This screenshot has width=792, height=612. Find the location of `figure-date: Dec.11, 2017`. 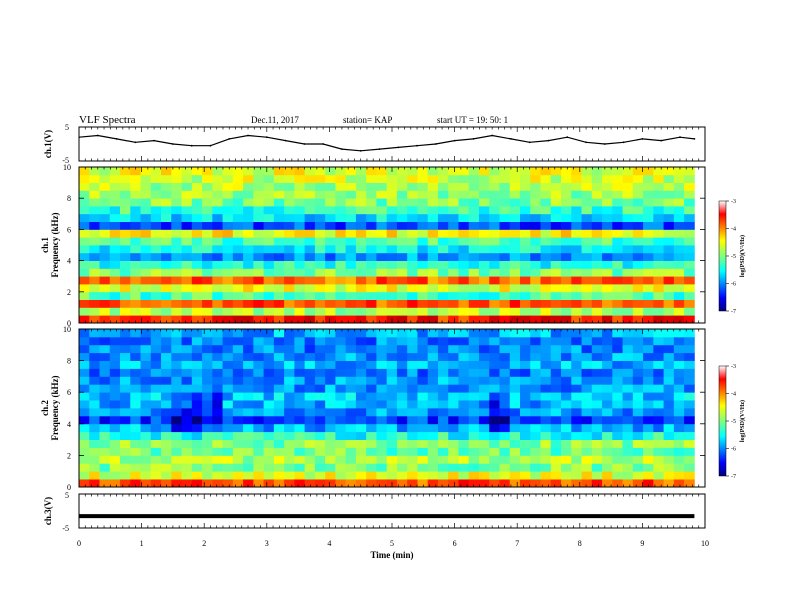

figure-date: Dec.11, 2017 is located at coordinates (275, 120).